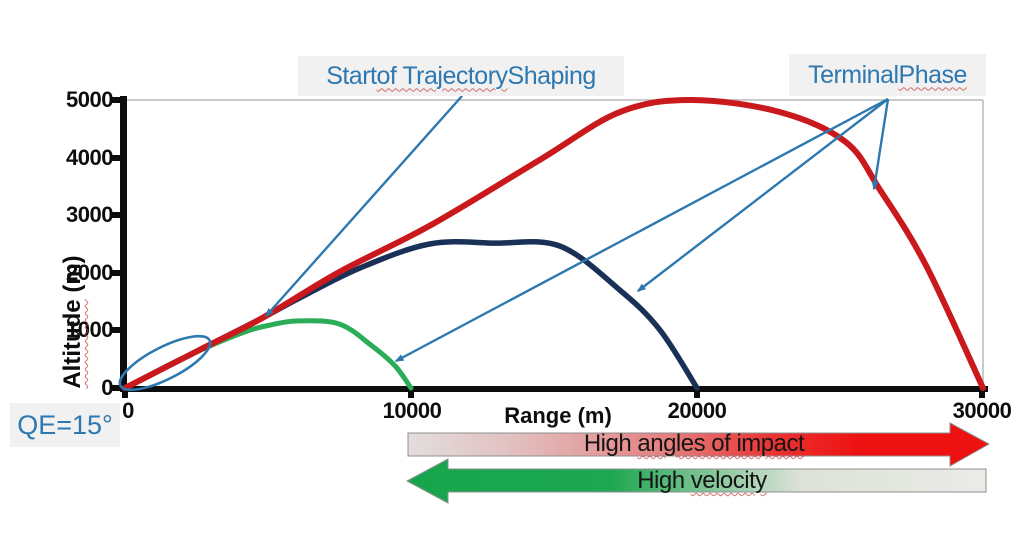 The image size is (1024, 550). Describe the element at coordinates (697, 410) in the screenshot. I see `x-tick-20000: 20000` at that location.